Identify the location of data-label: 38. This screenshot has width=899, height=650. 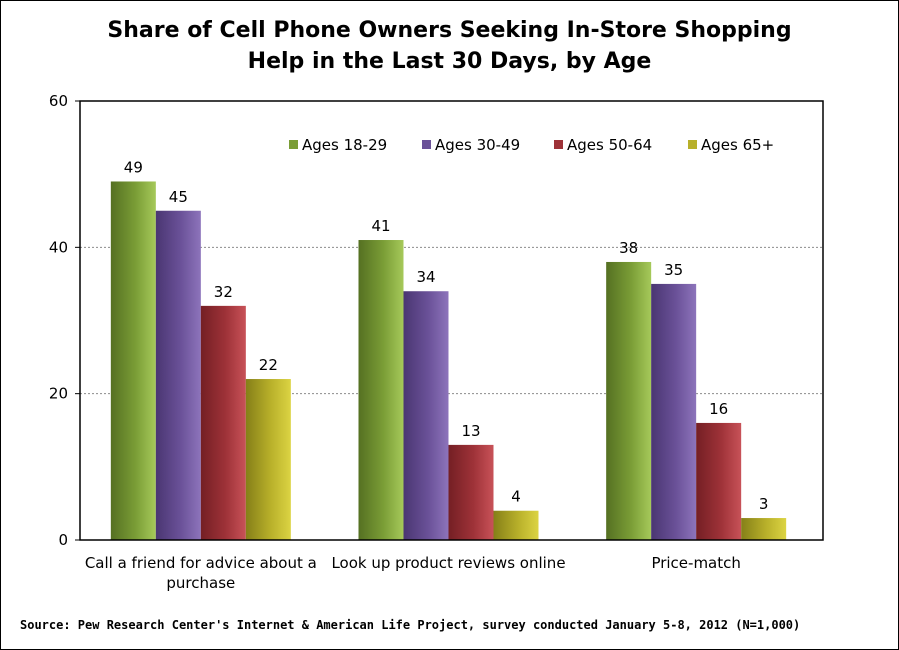
(628, 248).